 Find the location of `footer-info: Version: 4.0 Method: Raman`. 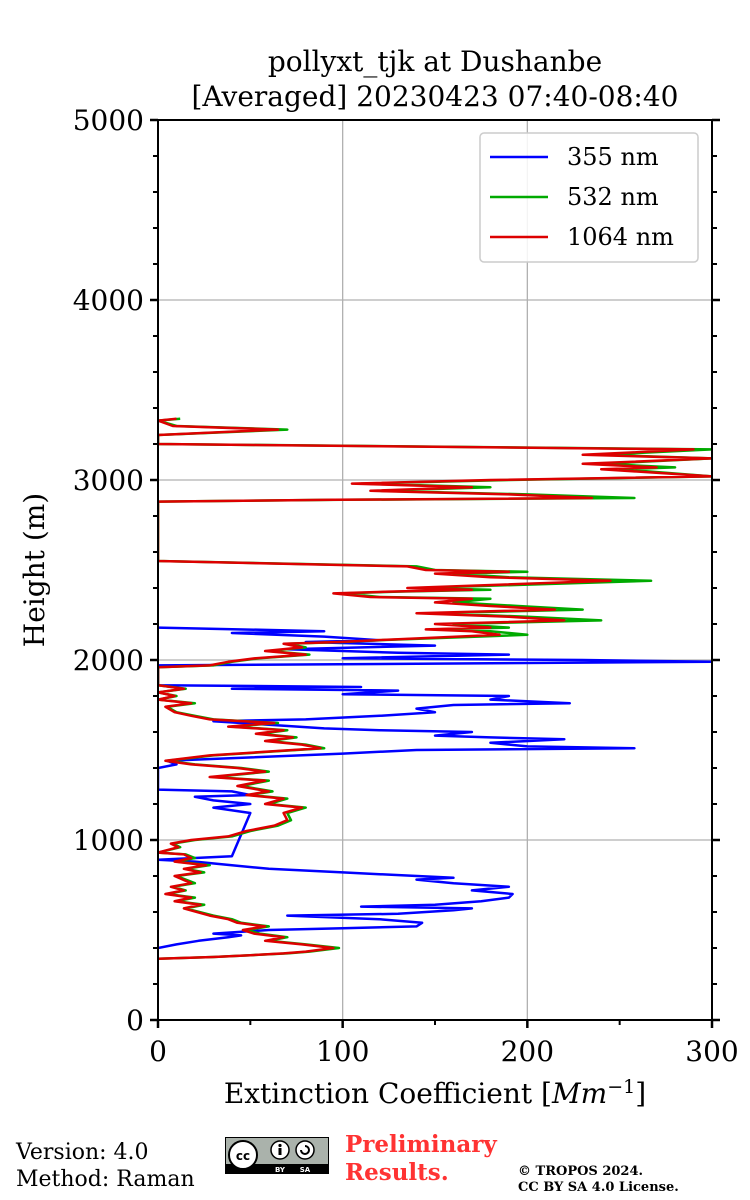

footer-info: Version: 4.0 Method: Raman is located at coordinates (105, 1166).